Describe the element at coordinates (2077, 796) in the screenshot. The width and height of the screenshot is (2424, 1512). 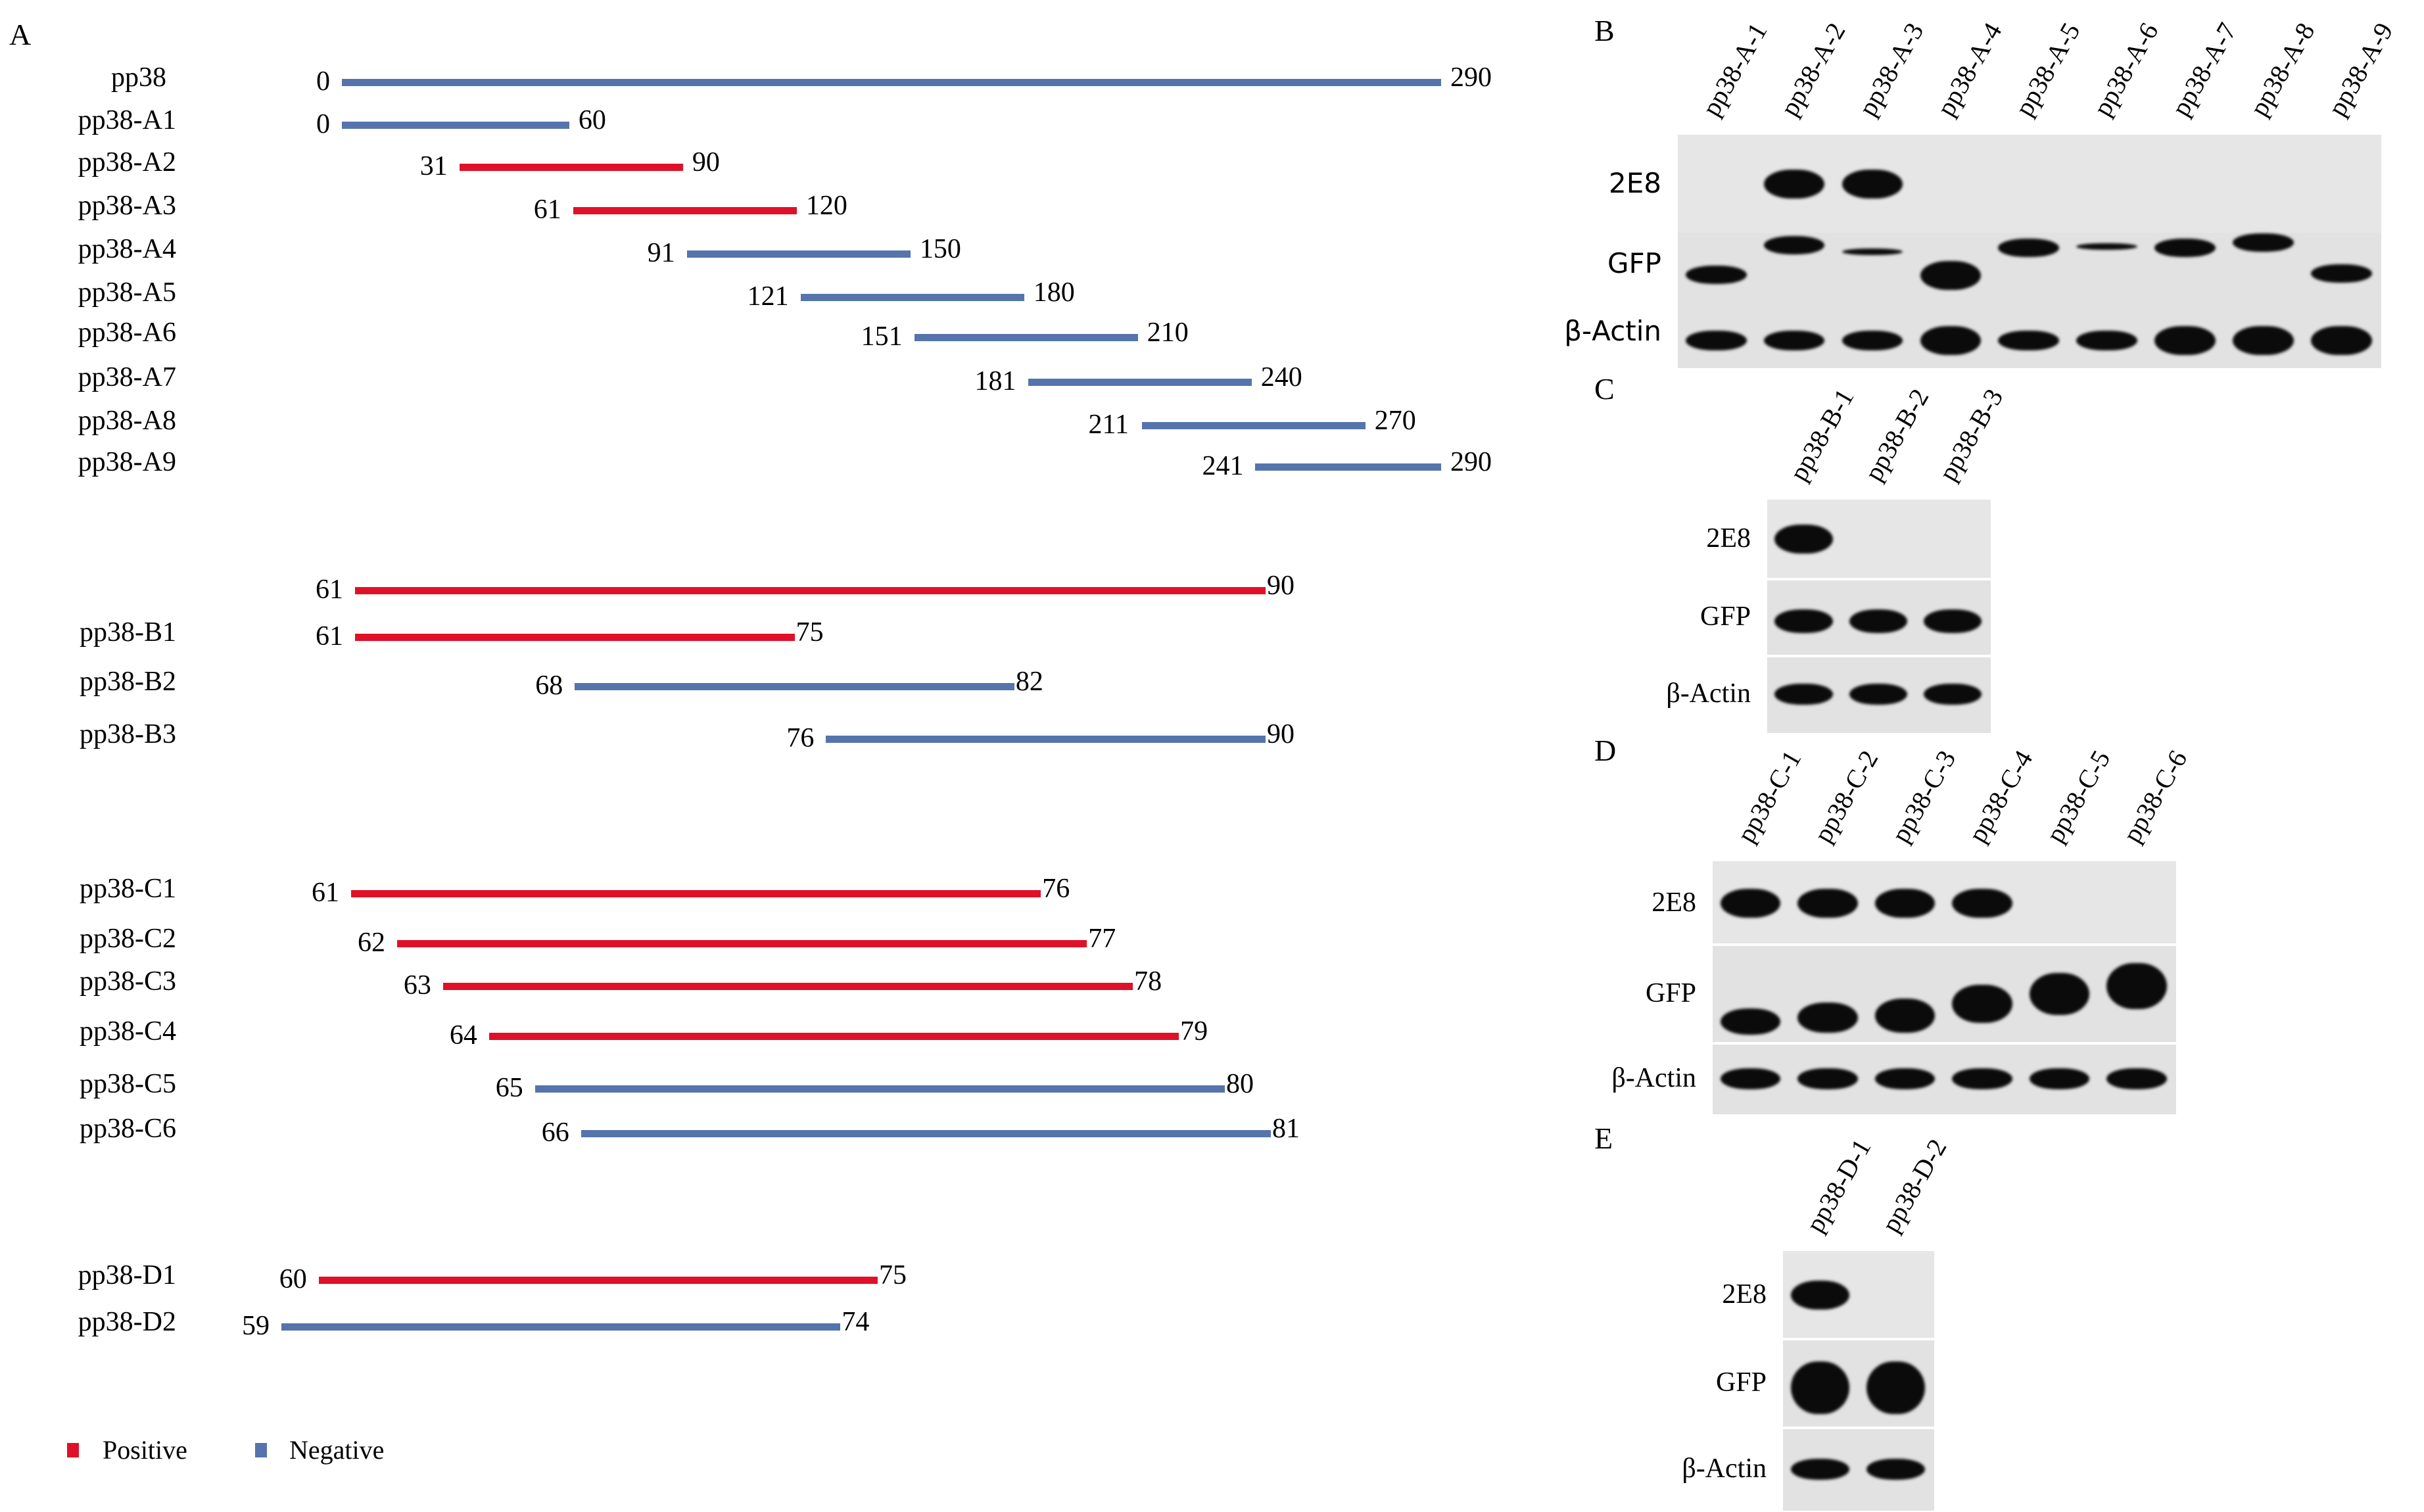
I see `lane-label: pp38-C-5` at that location.